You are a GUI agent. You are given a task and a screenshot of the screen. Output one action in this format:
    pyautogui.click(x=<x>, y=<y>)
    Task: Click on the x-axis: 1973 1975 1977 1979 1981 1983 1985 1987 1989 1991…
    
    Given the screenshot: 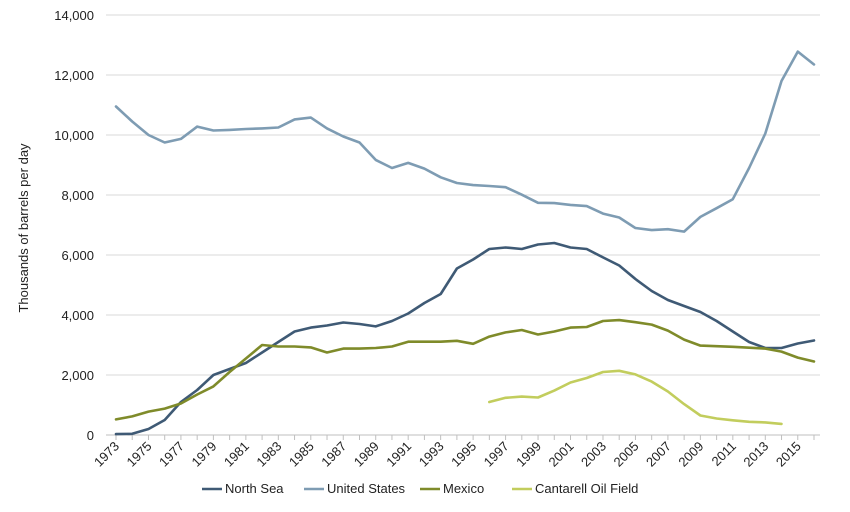 What is the action you would take?
    pyautogui.click(x=455, y=452)
    